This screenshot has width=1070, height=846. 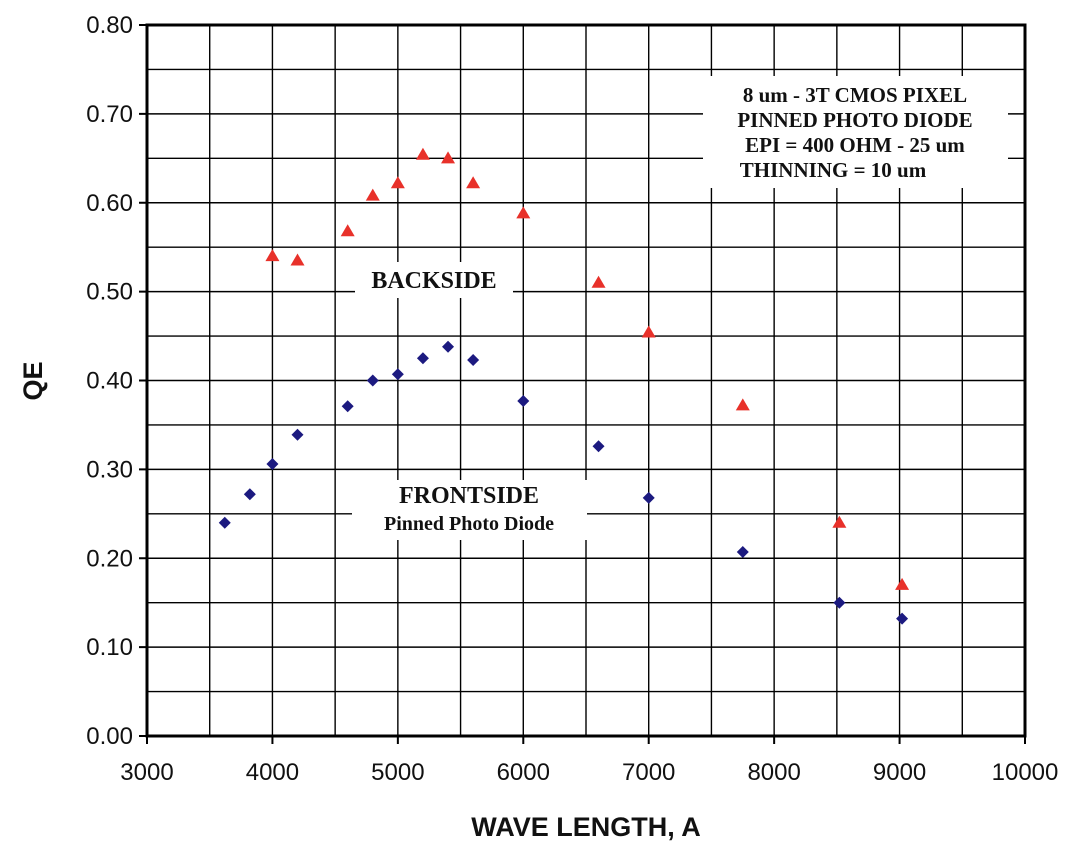 What do you see at coordinates (586, 827) in the screenshot?
I see `x-axis-title: WAVE LENGTH, A` at bounding box center [586, 827].